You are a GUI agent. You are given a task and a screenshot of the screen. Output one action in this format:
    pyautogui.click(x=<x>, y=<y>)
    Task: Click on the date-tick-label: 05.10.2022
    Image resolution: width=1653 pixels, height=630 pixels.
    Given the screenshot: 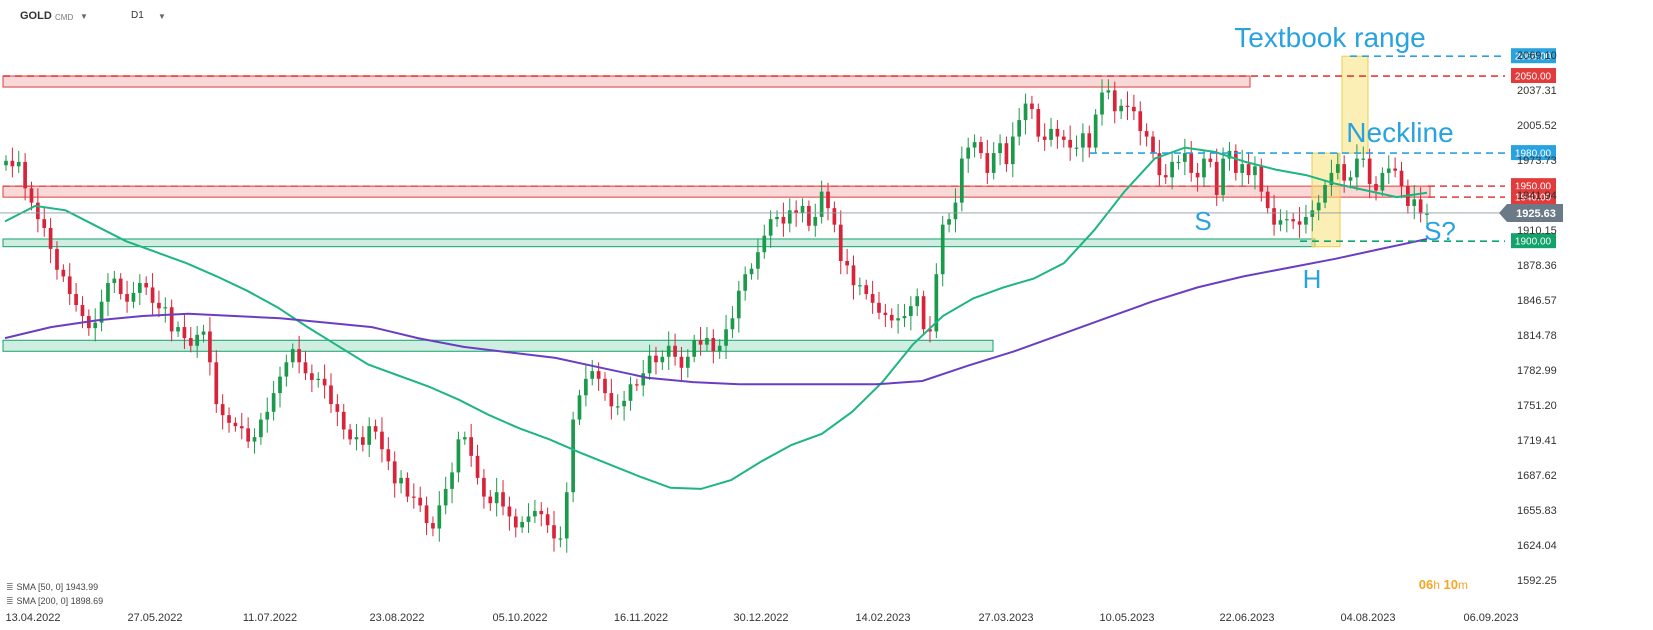 What is the action you would take?
    pyautogui.click(x=519, y=618)
    